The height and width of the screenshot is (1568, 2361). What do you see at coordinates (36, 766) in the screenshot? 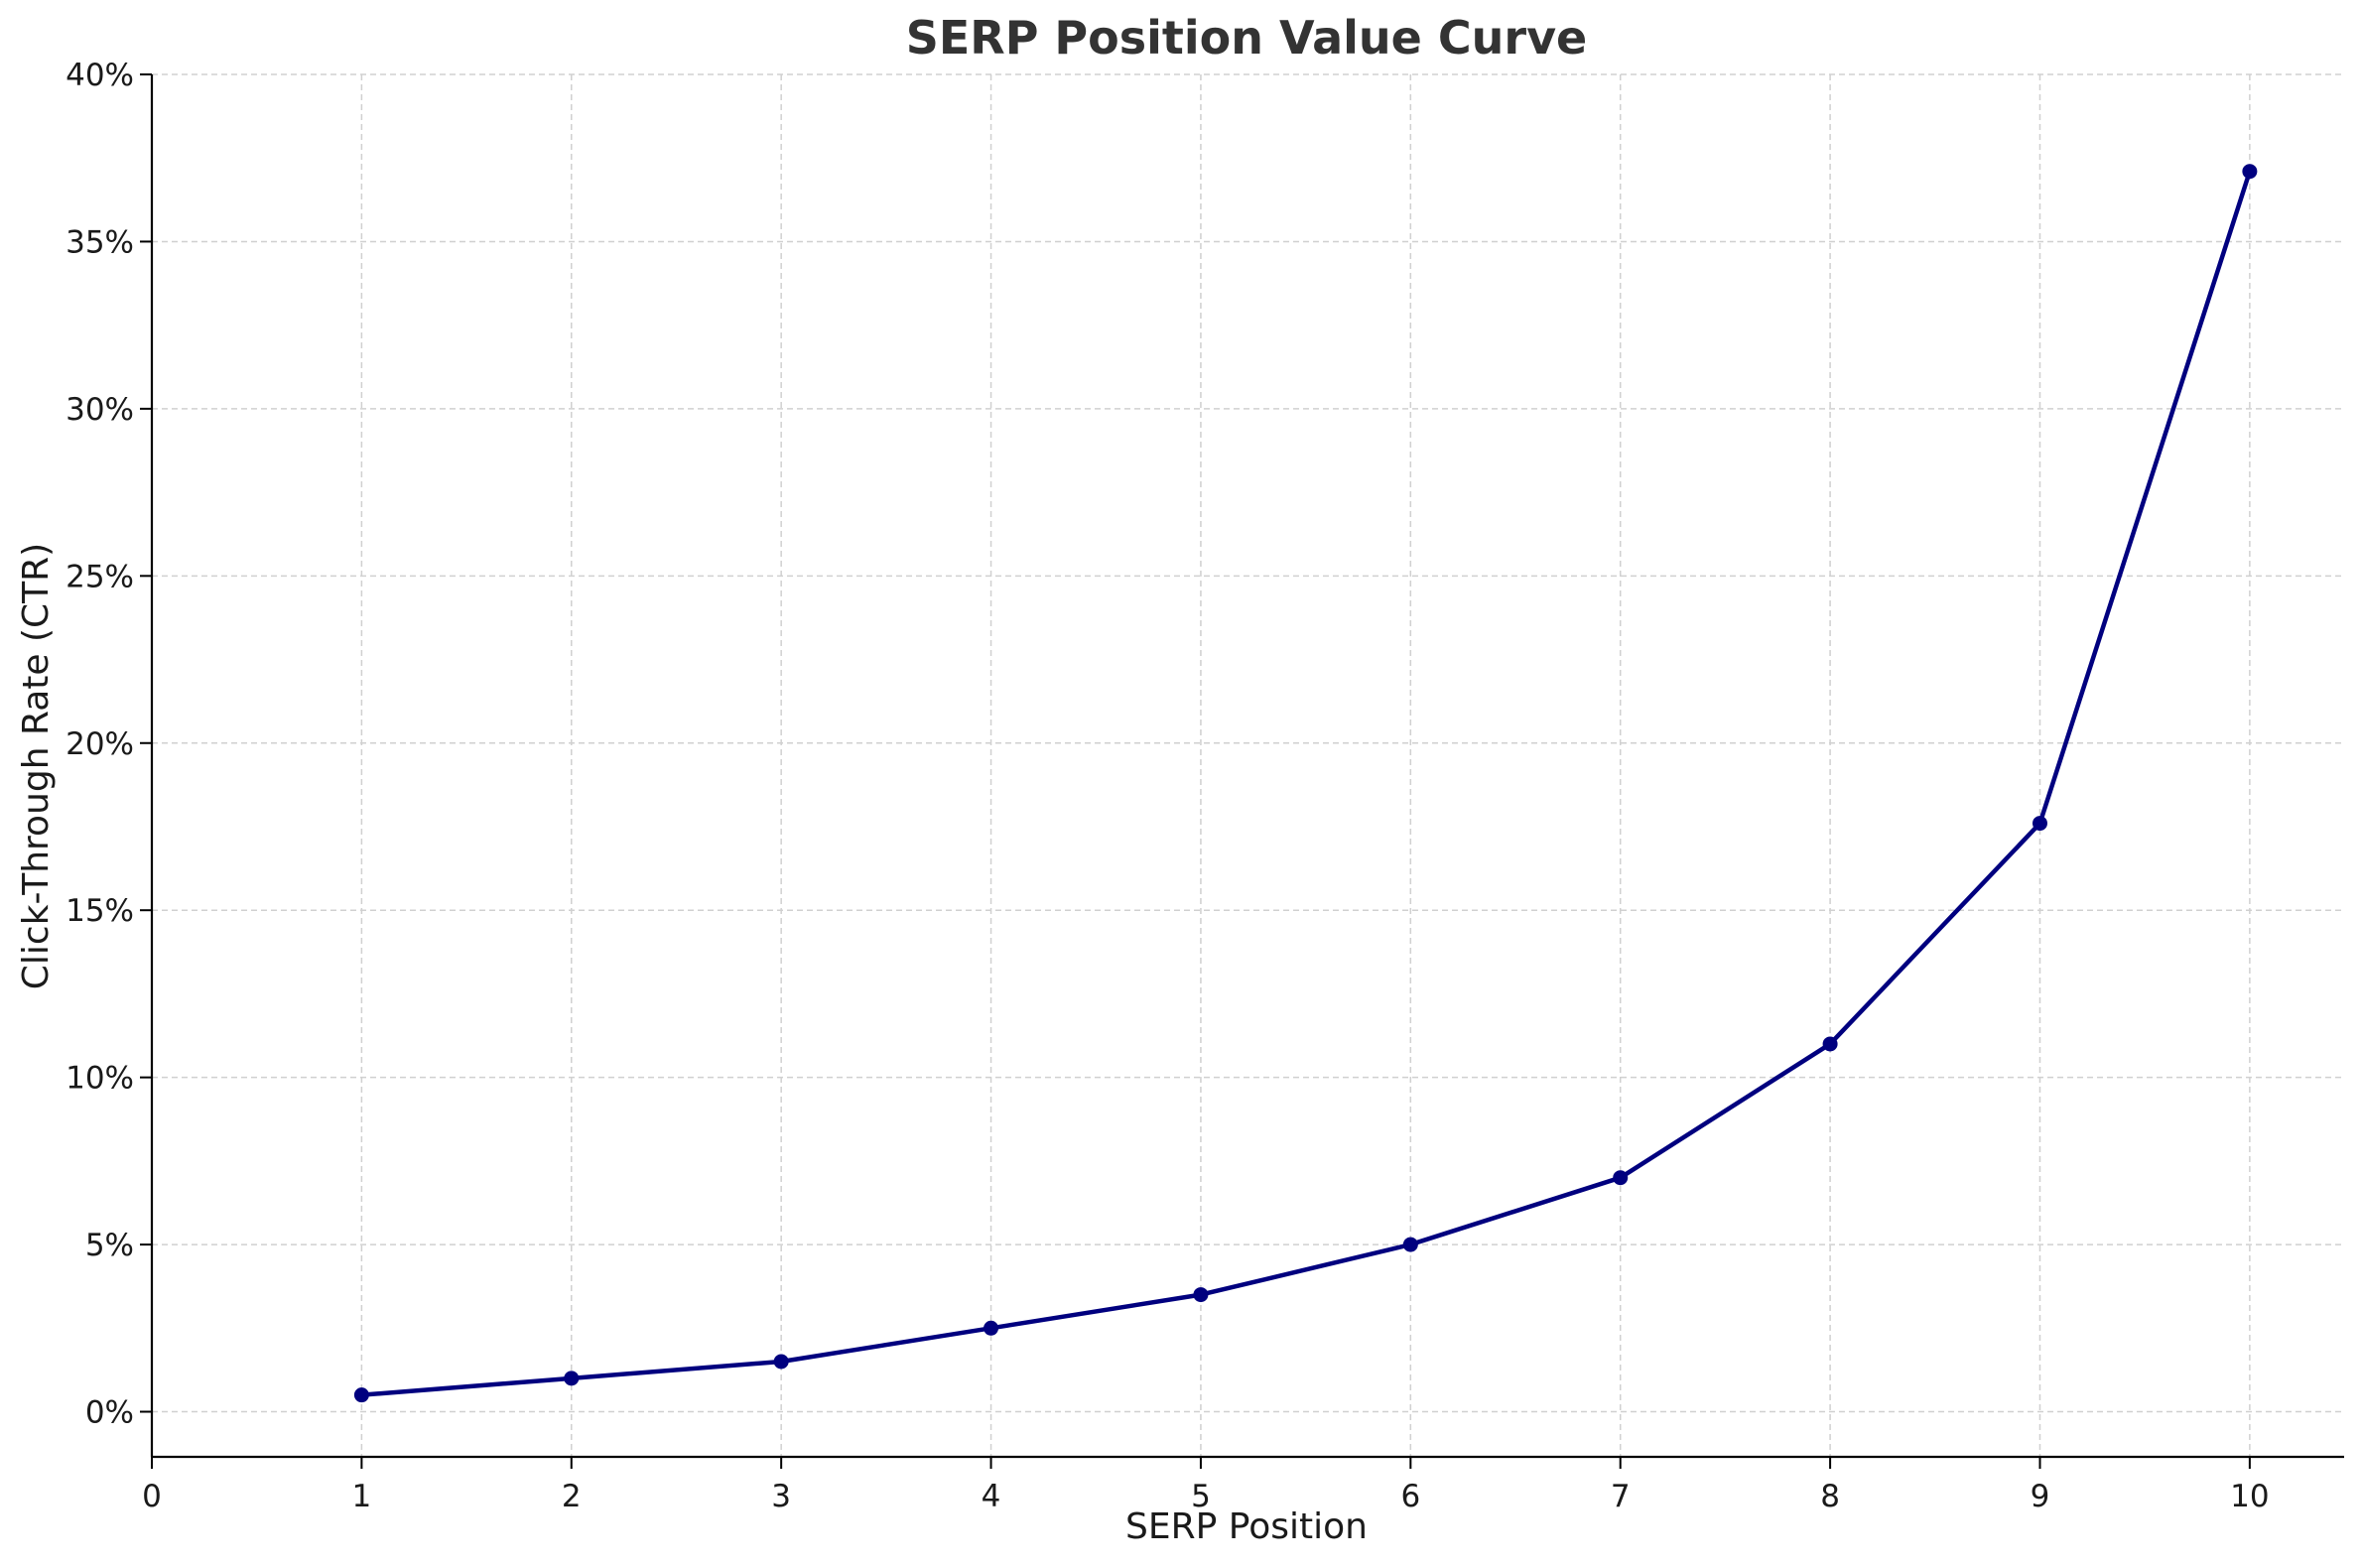
I see `y-axis-label: Click-Through Rate (CTR)` at bounding box center [36, 766].